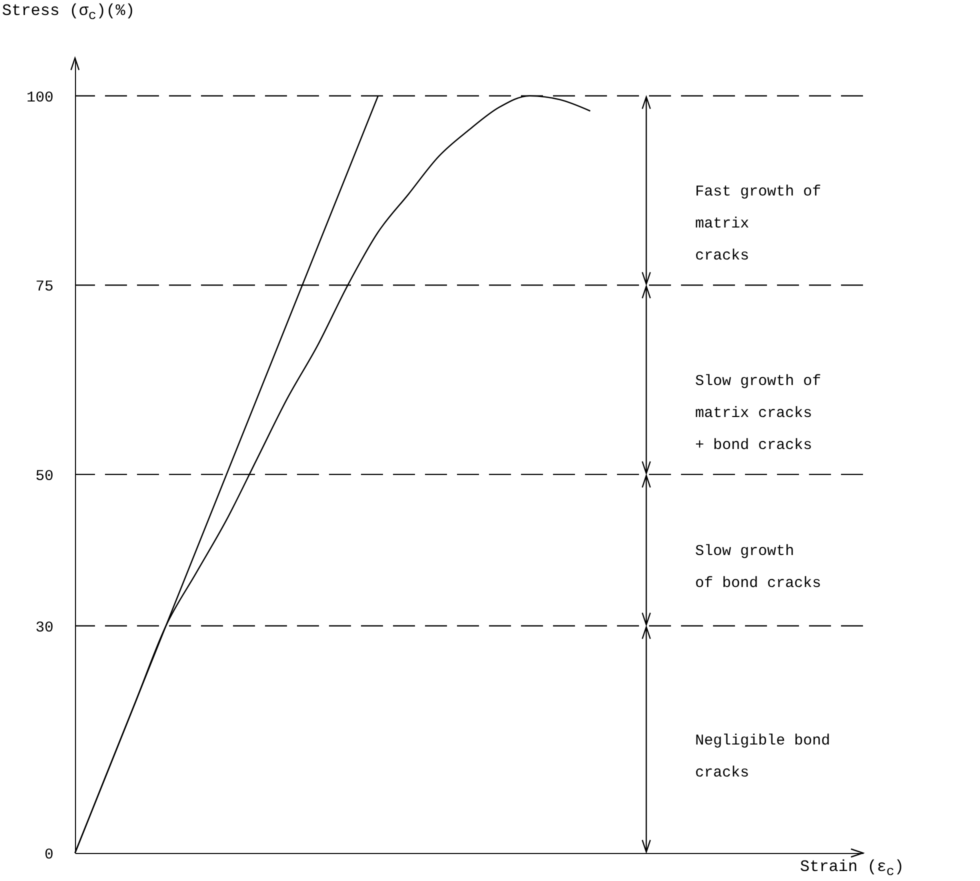  I want to click on y-tick-label: 30, so click(44, 627).